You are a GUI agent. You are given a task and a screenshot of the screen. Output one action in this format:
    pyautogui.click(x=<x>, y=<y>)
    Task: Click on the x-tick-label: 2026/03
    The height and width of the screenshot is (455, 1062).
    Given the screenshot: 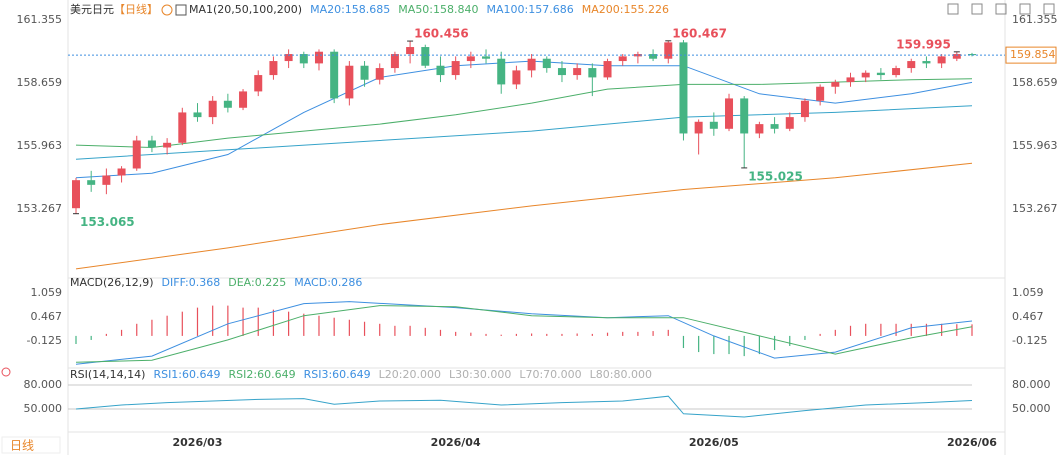 What is the action you would take?
    pyautogui.click(x=198, y=442)
    